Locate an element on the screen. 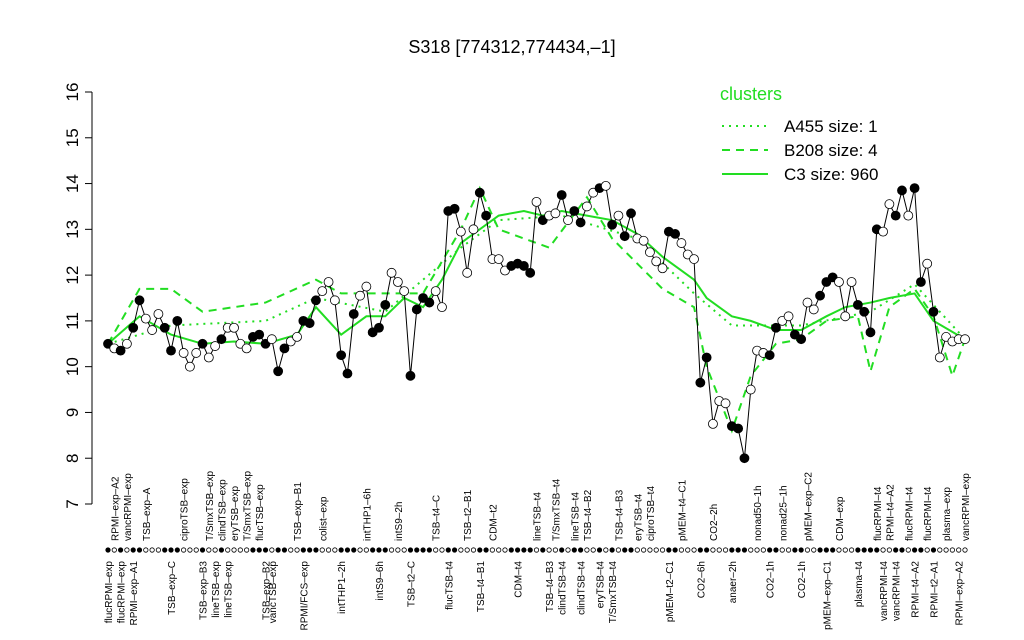 The height and width of the screenshot is (640, 1024). y-tick-label: 7 is located at coordinates (72, 503).